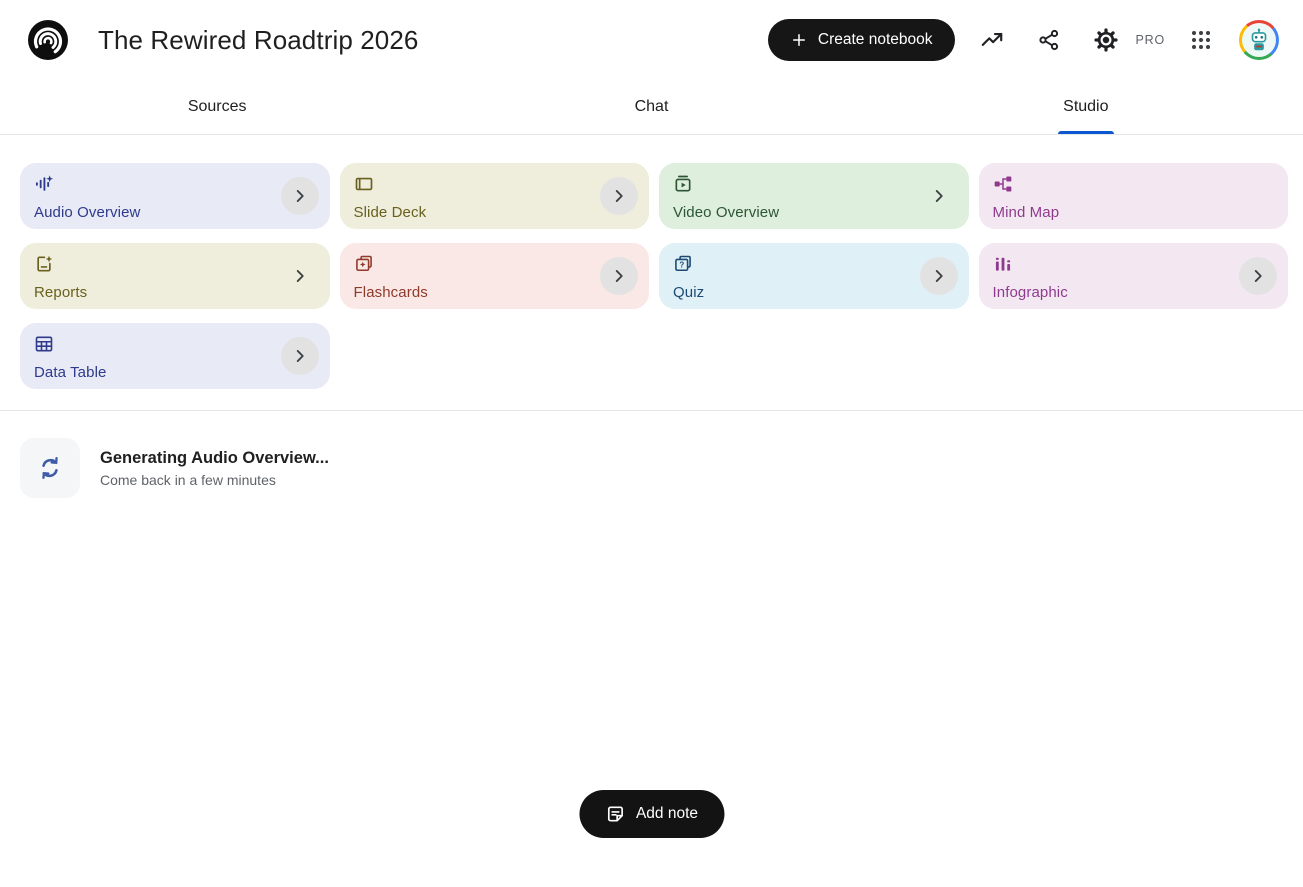 The width and height of the screenshot is (1303, 887). I want to click on tab-sources: Sources, so click(217, 107).